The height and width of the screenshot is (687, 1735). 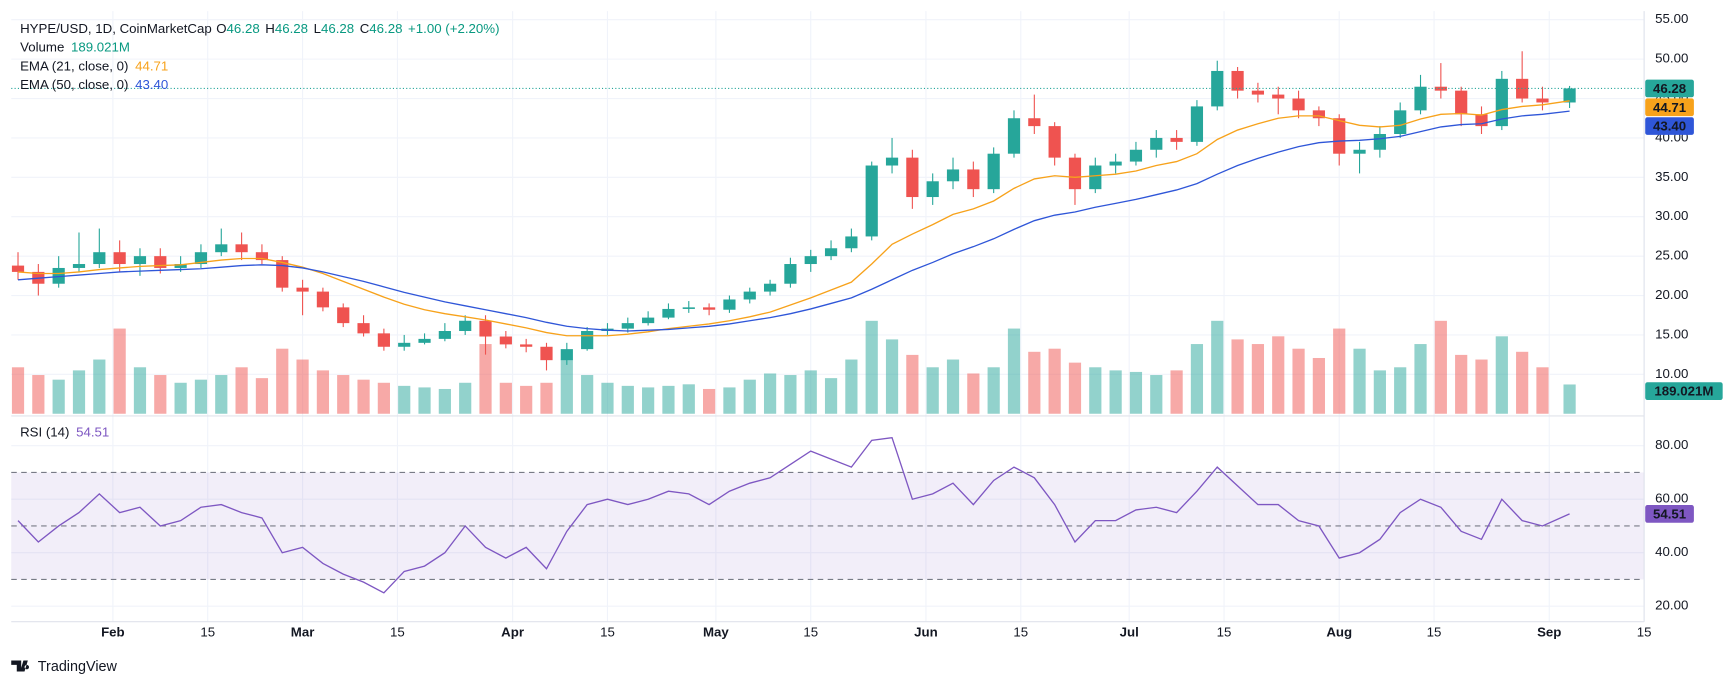 I want to click on rsi-badge-label: 54.51, so click(x=1670, y=514).